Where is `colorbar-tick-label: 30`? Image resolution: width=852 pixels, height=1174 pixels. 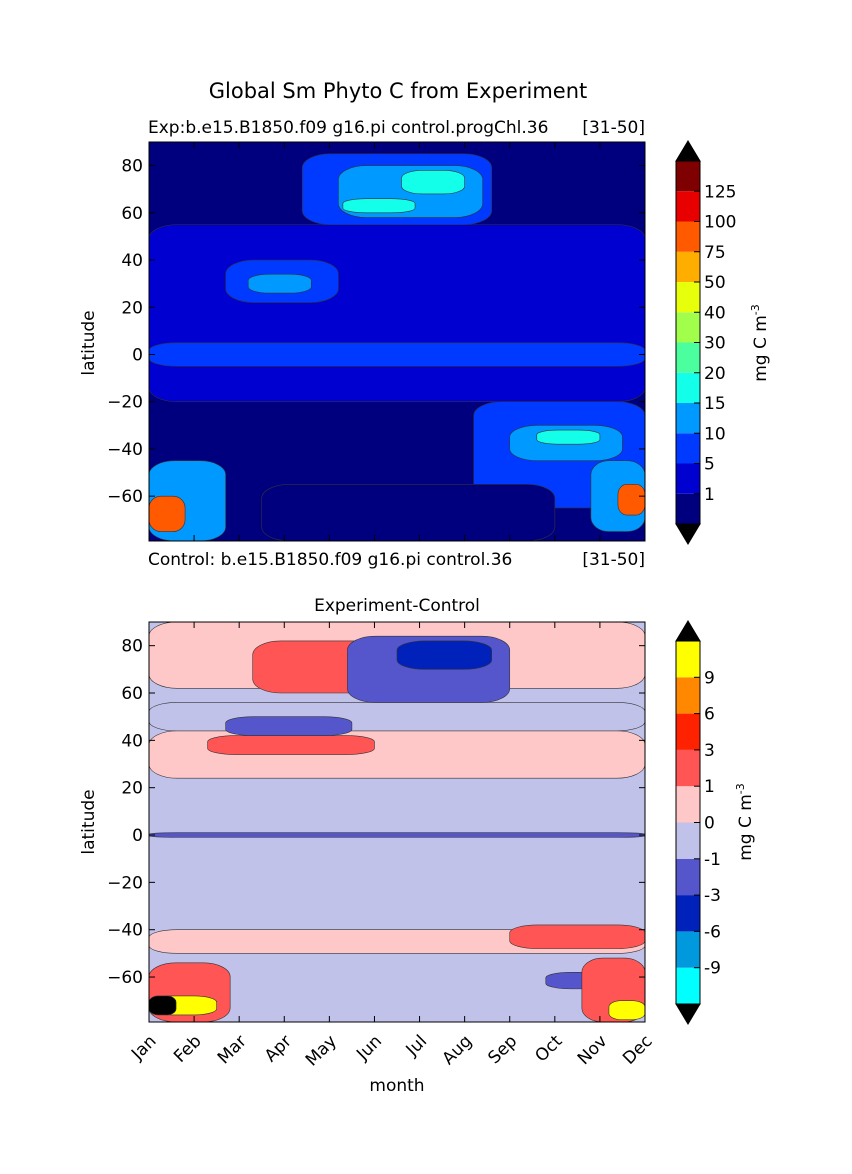
colorbar-tick-label: 30 is located at coordinates (715, 344).